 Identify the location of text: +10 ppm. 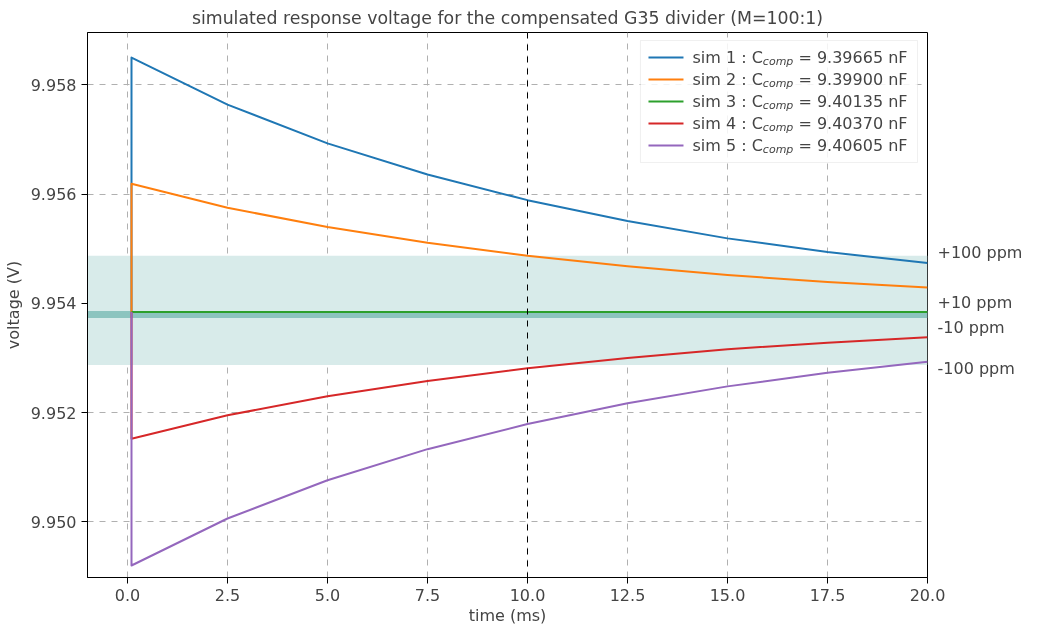
(975, 302).